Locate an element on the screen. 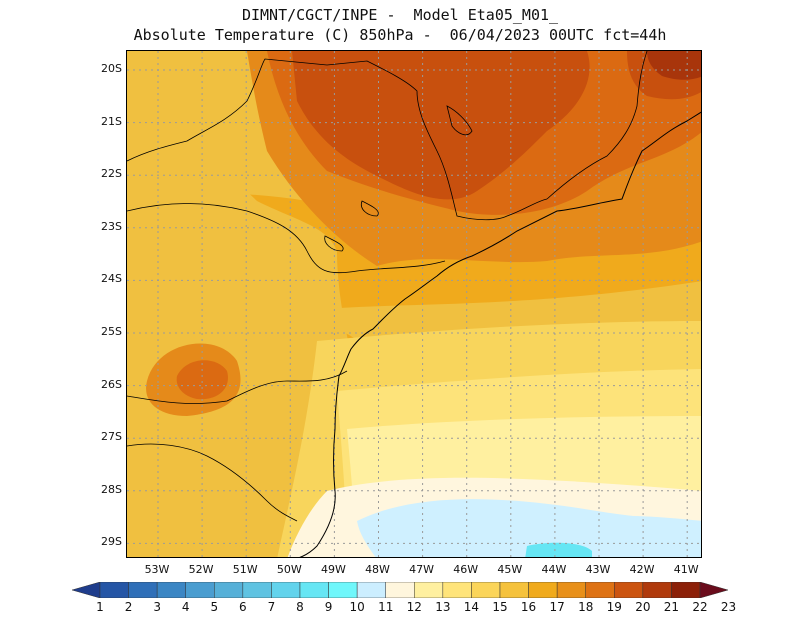 The width and height of the screenshot is (800, 618). colorbar-label: 8 is located at coordinates (300, 607).